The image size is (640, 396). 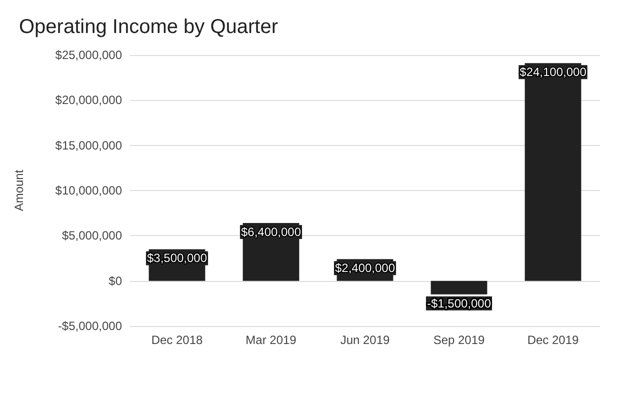 What do you see at coordinates (148, 27) in the screenshot?
I see `chart-title: Operating Income by Quarter` at bounding box center [148, 27].